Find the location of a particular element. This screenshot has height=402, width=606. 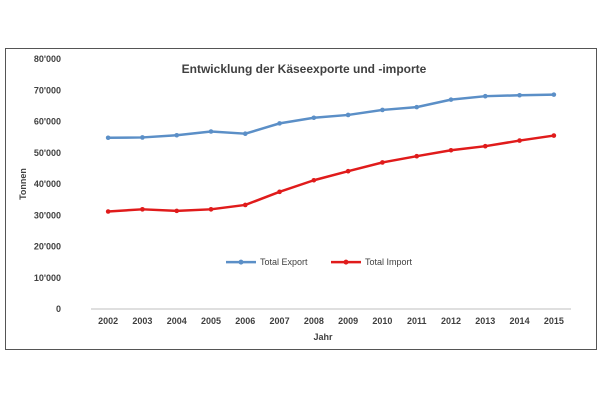

y-tick-label: 60'000 is located at coordinates (47, 122).